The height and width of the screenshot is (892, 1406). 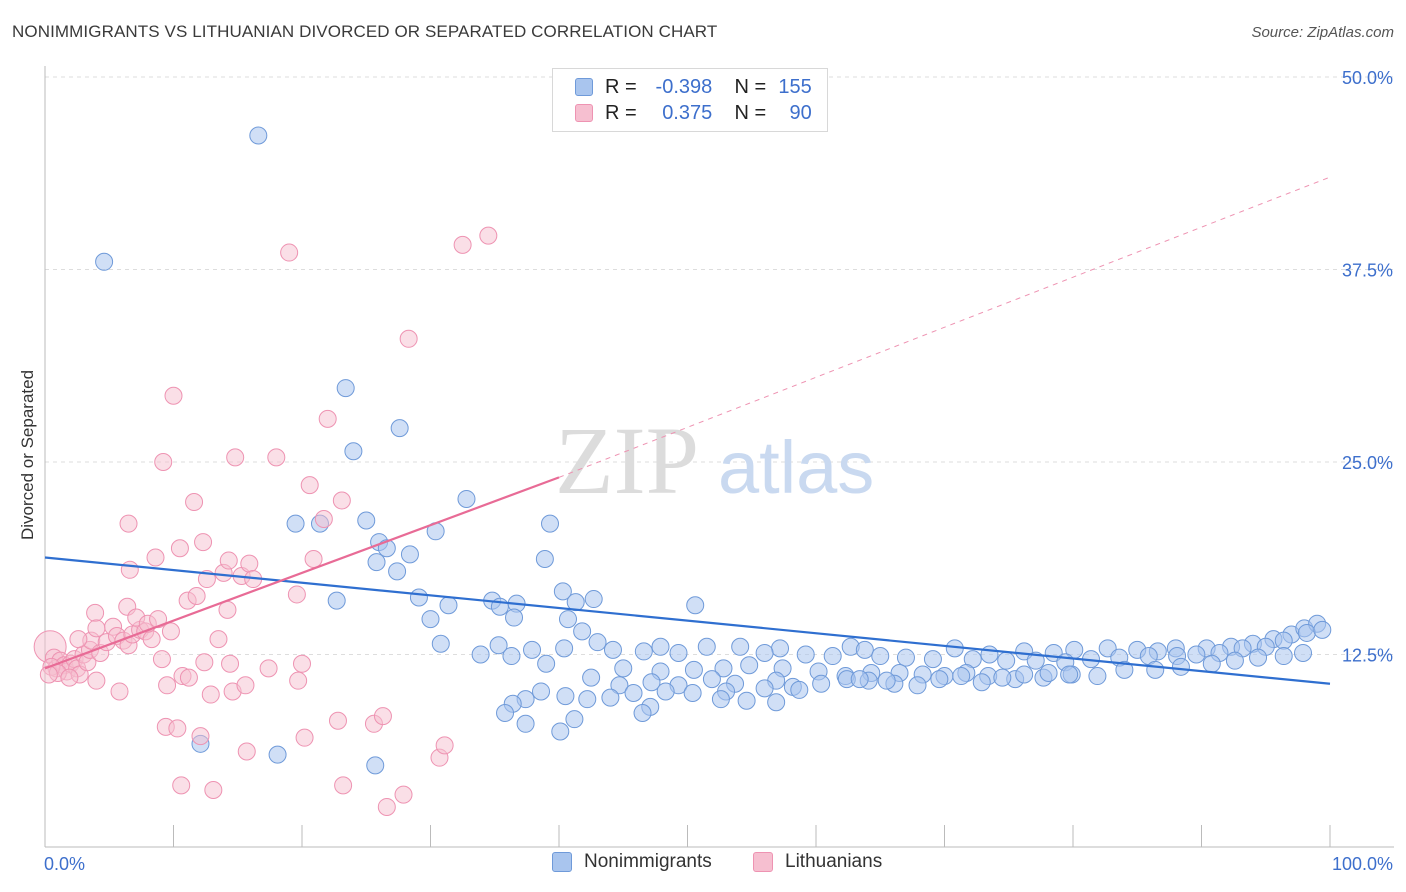 What do you see at coordinates (1367, 271) in the screenshot?
I see `y-tick-label: 37.5%` at bounding box center [1367, 271].